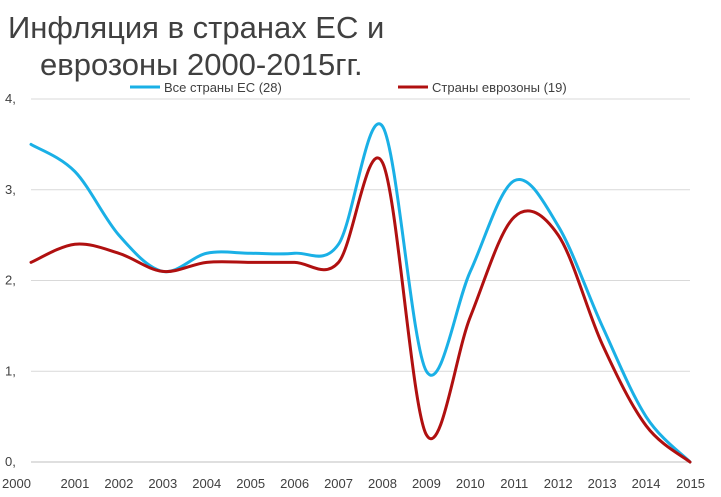 The height and width of the screenshot is (497, 721). I want to click on x-tick-label: 2013, so click(602, 483).